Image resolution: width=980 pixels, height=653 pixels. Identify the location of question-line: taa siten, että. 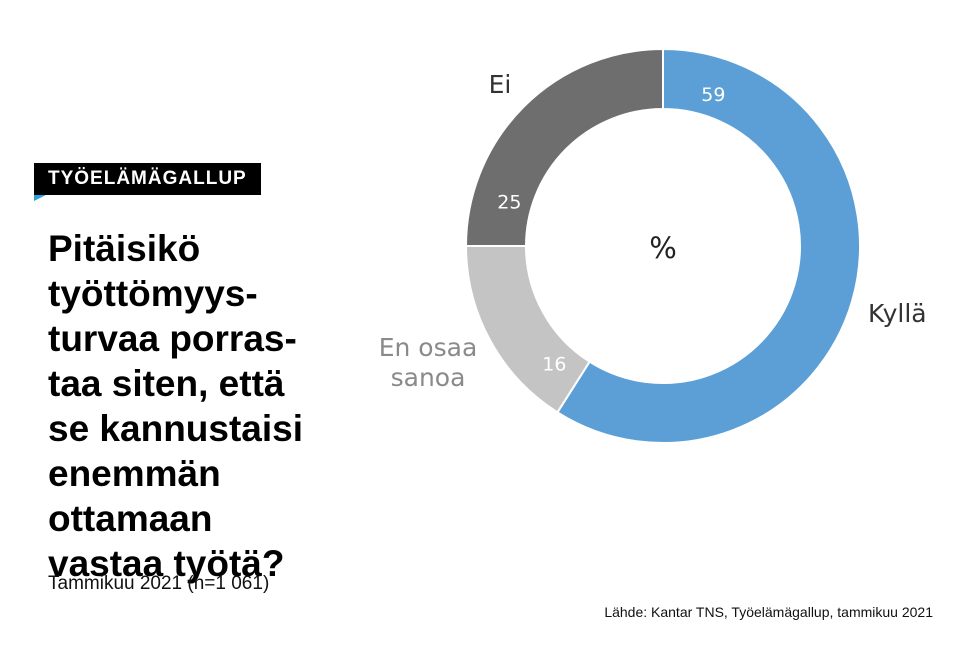
(166, 383).